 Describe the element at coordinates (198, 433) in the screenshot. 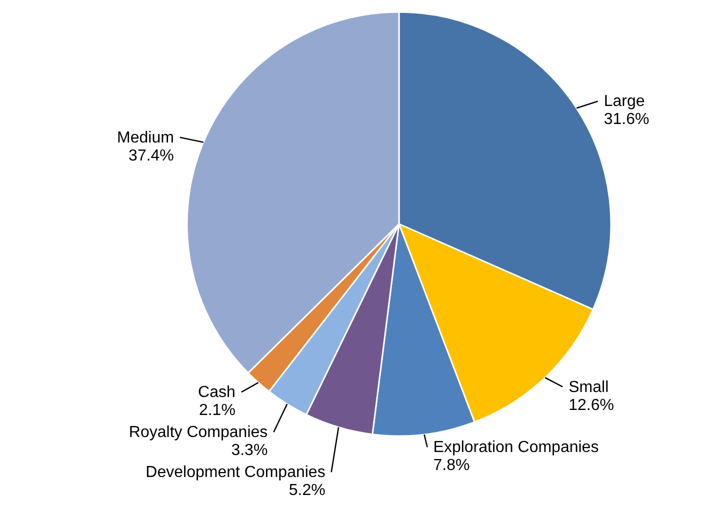

I see `slice-label: Royalty Companies` at that location.